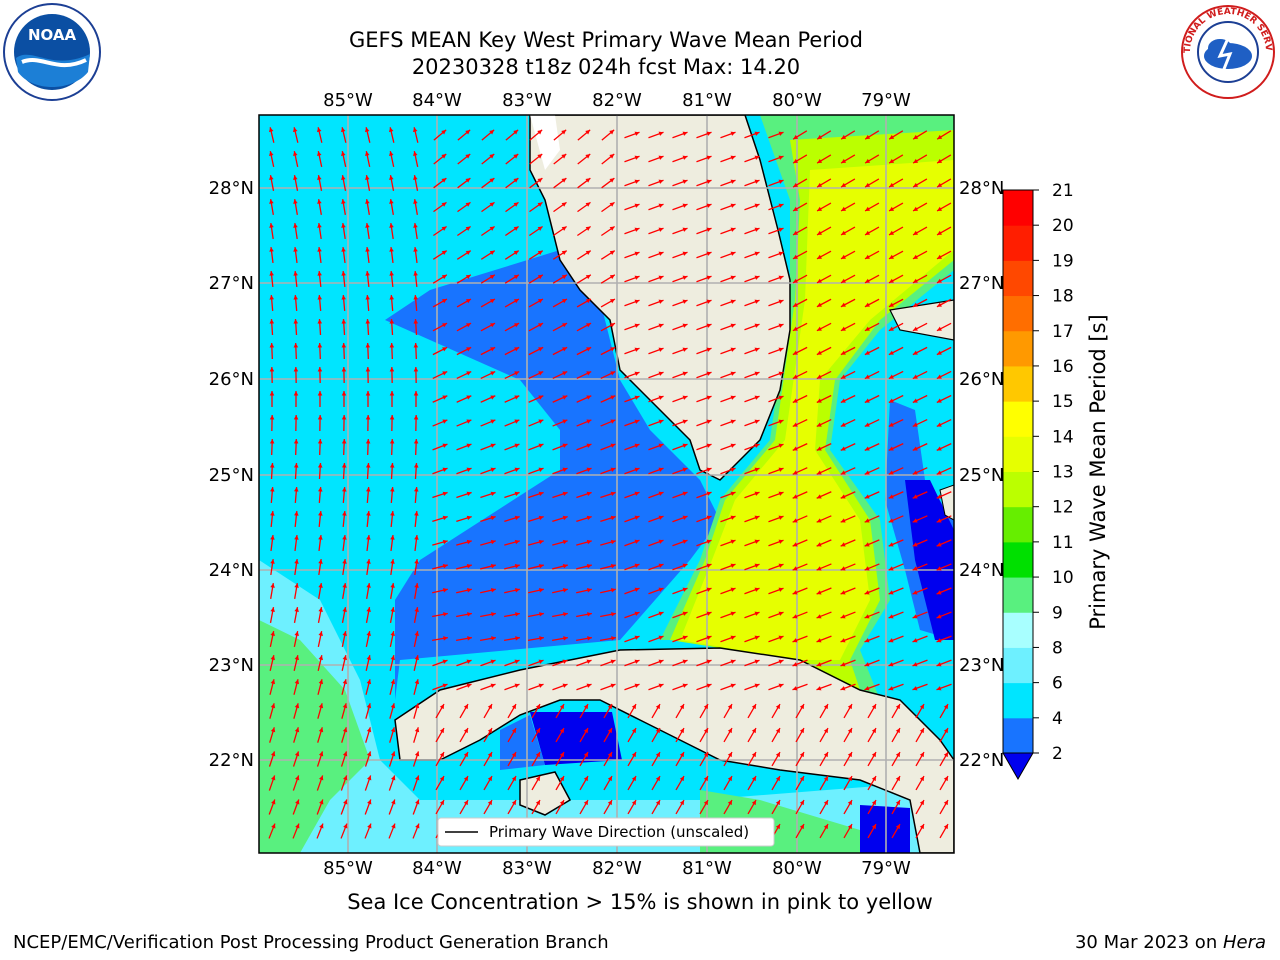 The width and height of the screenshot is (1280, 960). I want to click on lat-label-right: 23°N, so click(981, 665).